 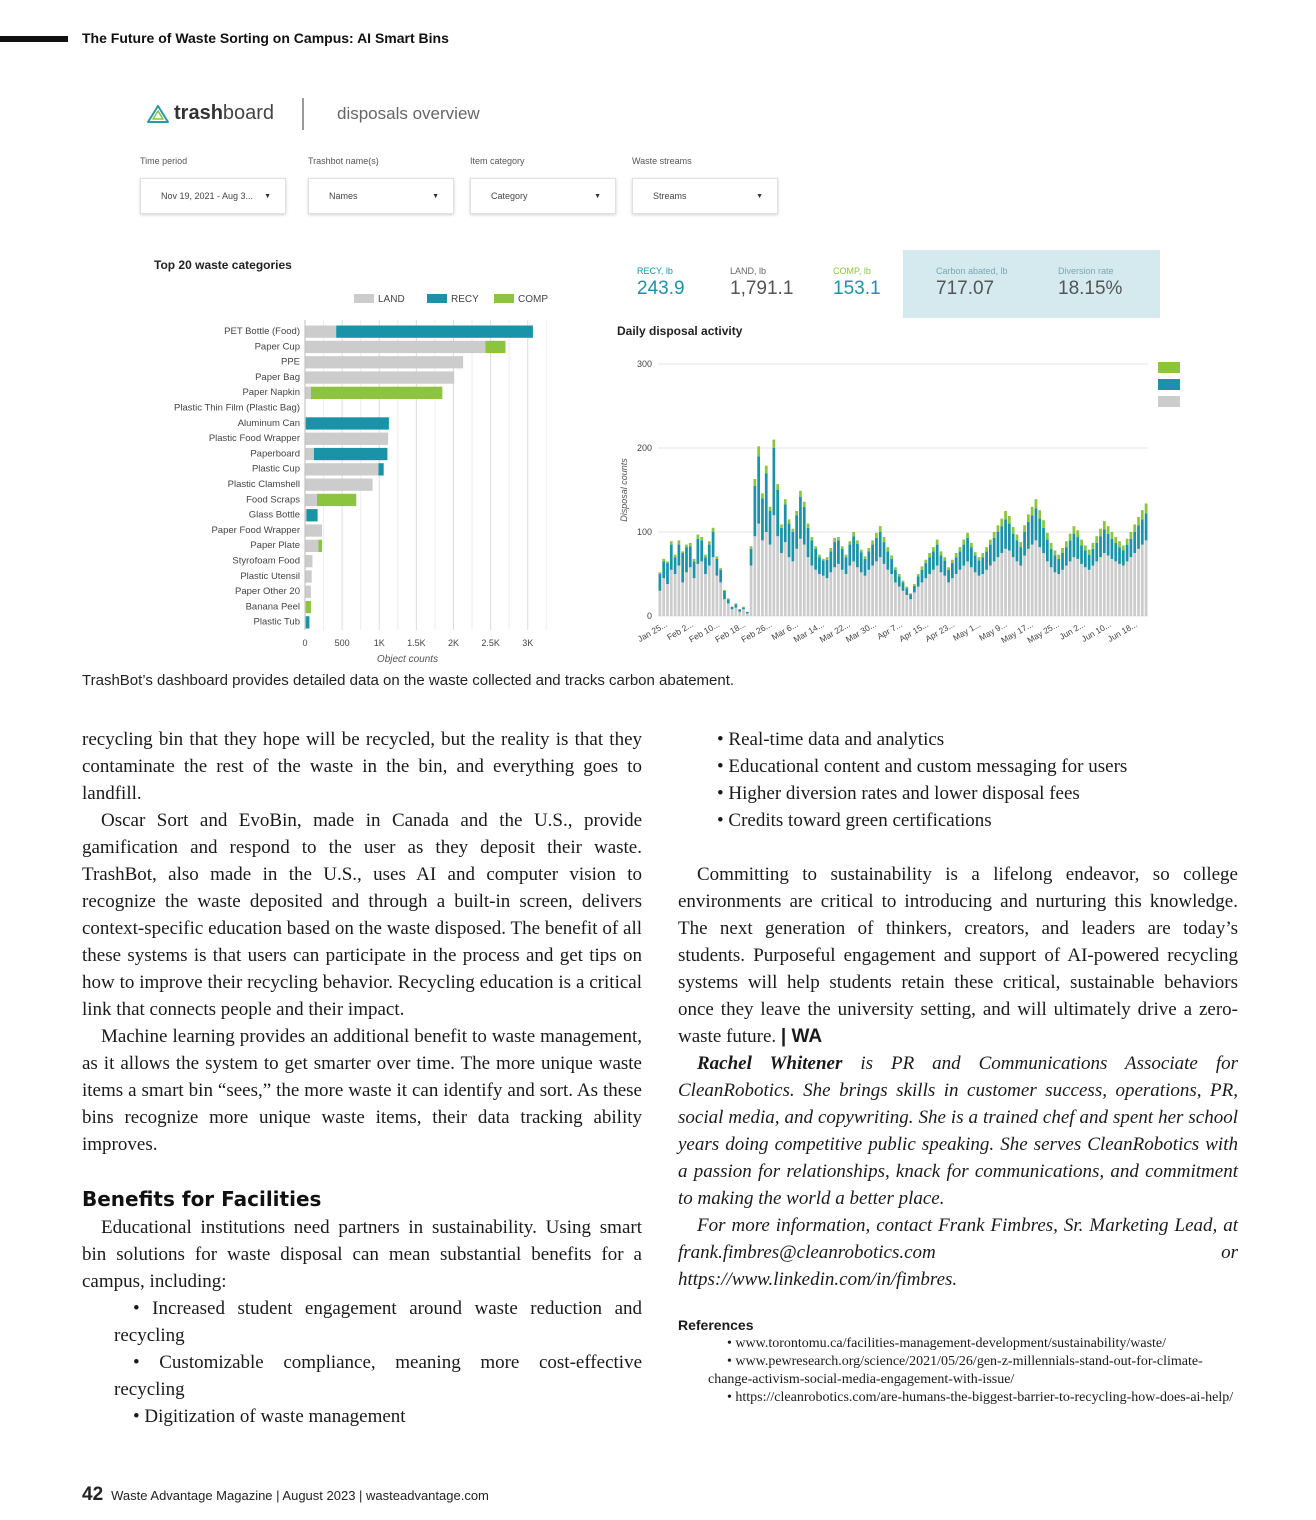 I want to click on names-dropdown: Names ▼, so click(x=381, y=196).